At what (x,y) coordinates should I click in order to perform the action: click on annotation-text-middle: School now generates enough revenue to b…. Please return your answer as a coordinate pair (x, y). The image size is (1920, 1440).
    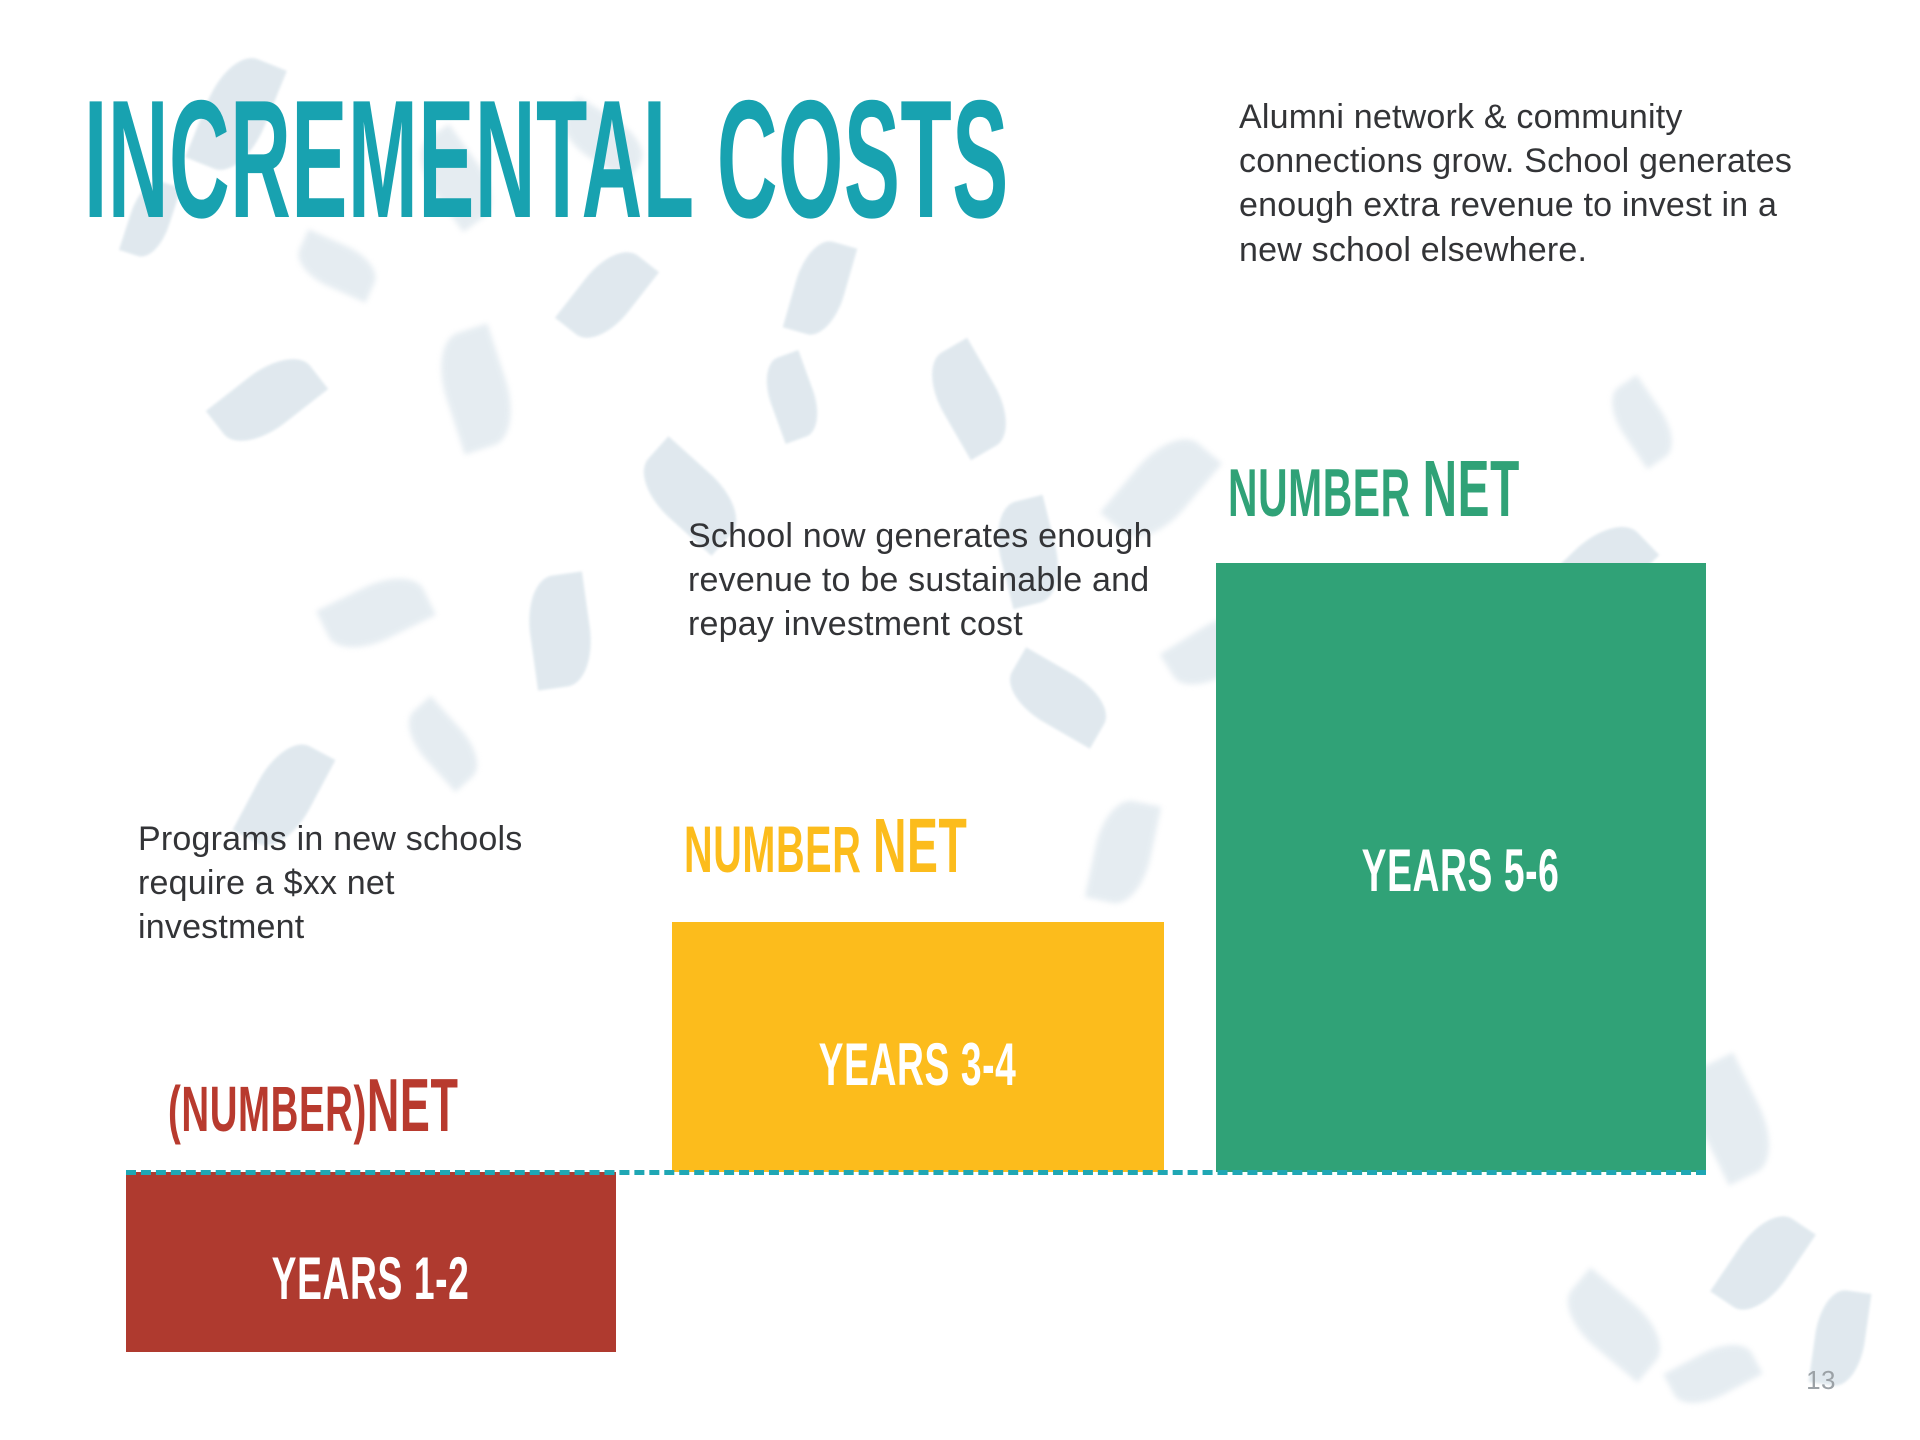
    Looking at the image, I should click on (920, 580).